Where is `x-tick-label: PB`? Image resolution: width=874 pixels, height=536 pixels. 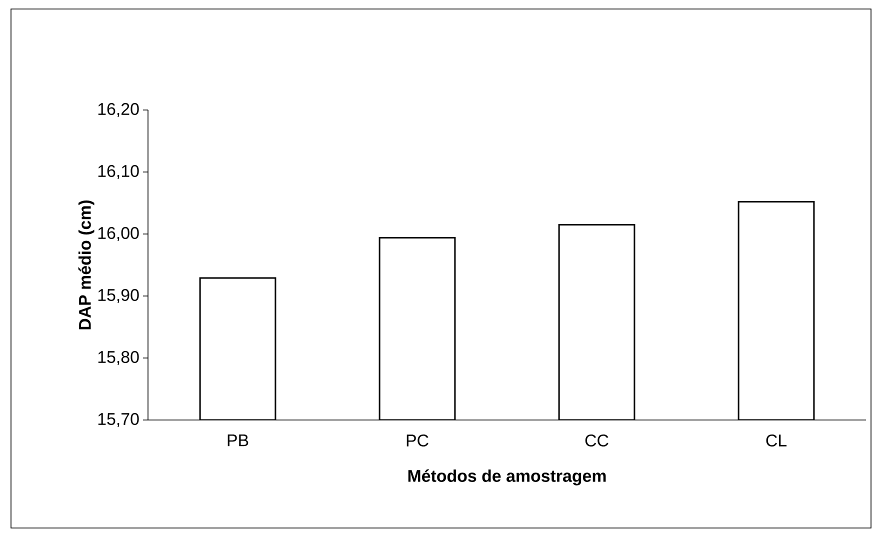
x-tick-label: PB is located at coordinates (238, 440).